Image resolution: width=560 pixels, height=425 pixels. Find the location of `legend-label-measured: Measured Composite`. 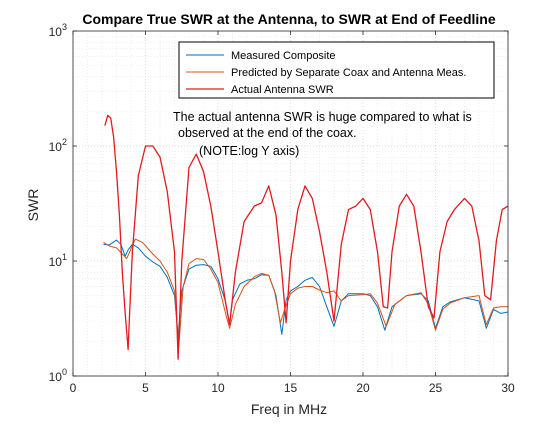

legend-label-measured: Measured Composite is located at coordinates (283, 56).